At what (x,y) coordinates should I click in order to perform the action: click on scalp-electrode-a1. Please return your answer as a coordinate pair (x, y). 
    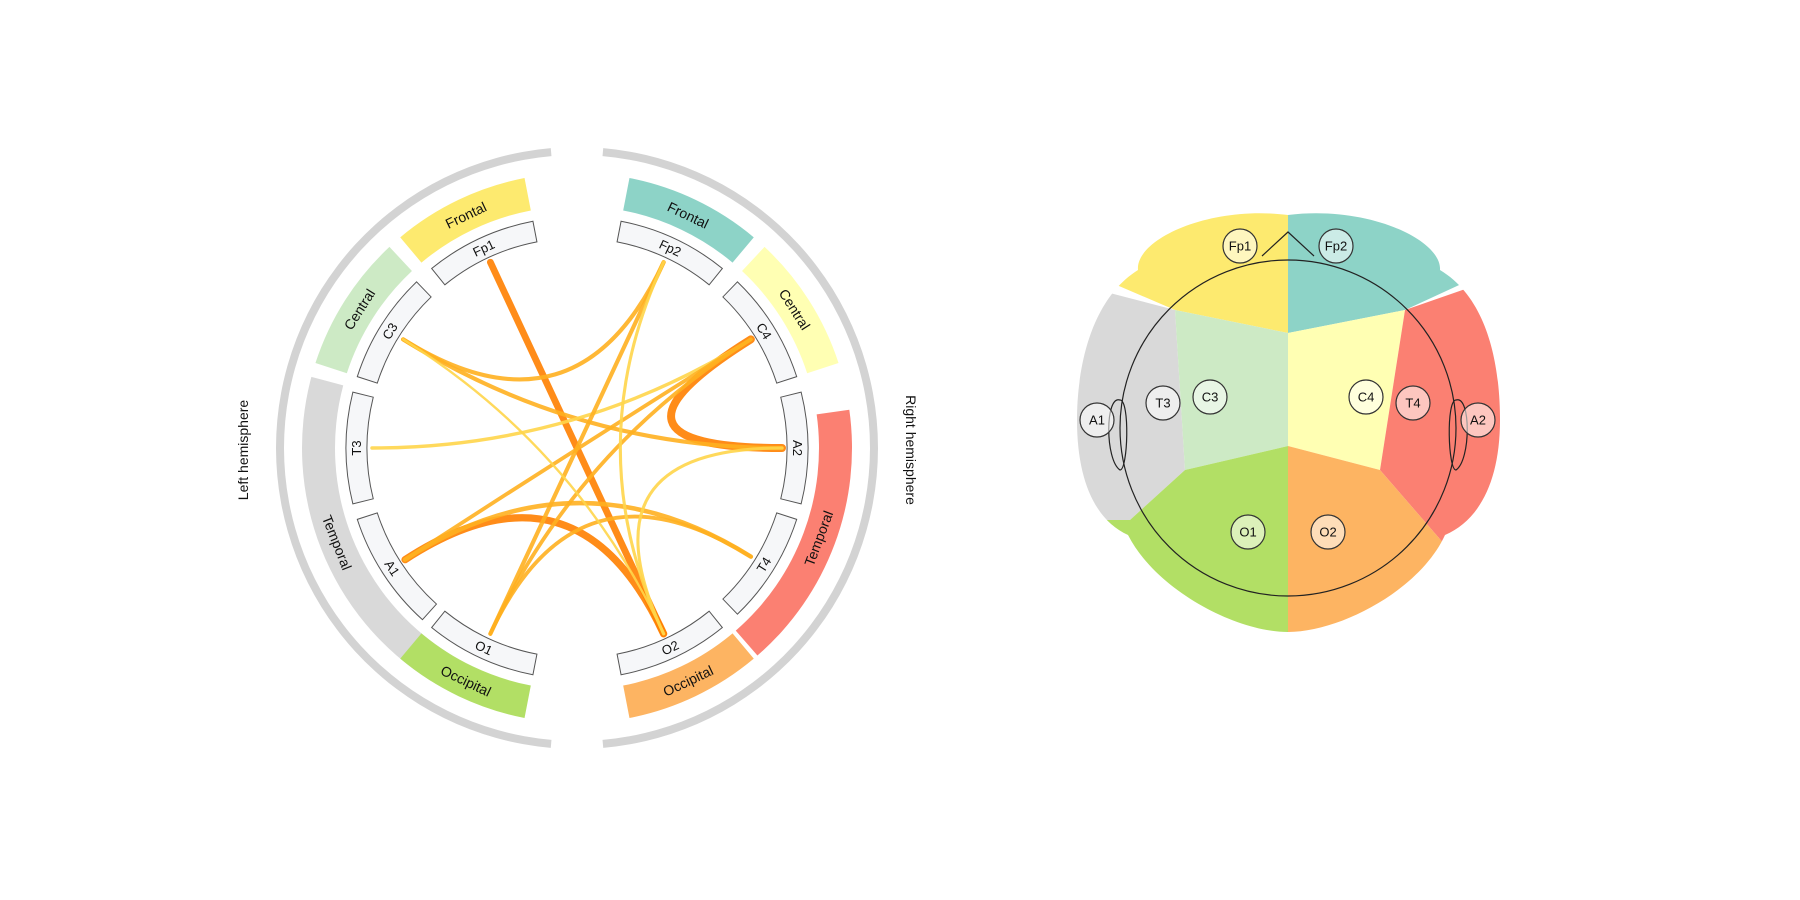
    Looking at the image, I should click on (1097, 420).